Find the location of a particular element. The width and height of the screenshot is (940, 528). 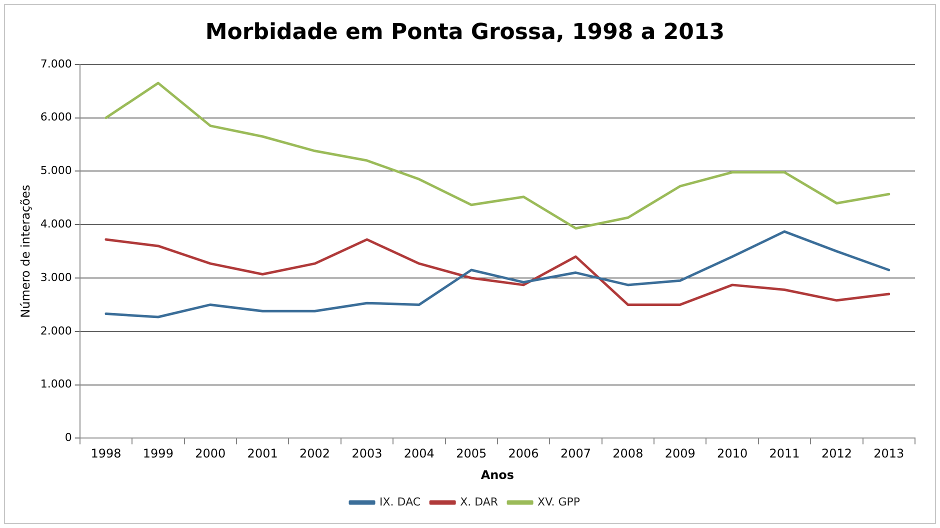

y-axis-title: Número de interações is located at coordinates (25, 251).